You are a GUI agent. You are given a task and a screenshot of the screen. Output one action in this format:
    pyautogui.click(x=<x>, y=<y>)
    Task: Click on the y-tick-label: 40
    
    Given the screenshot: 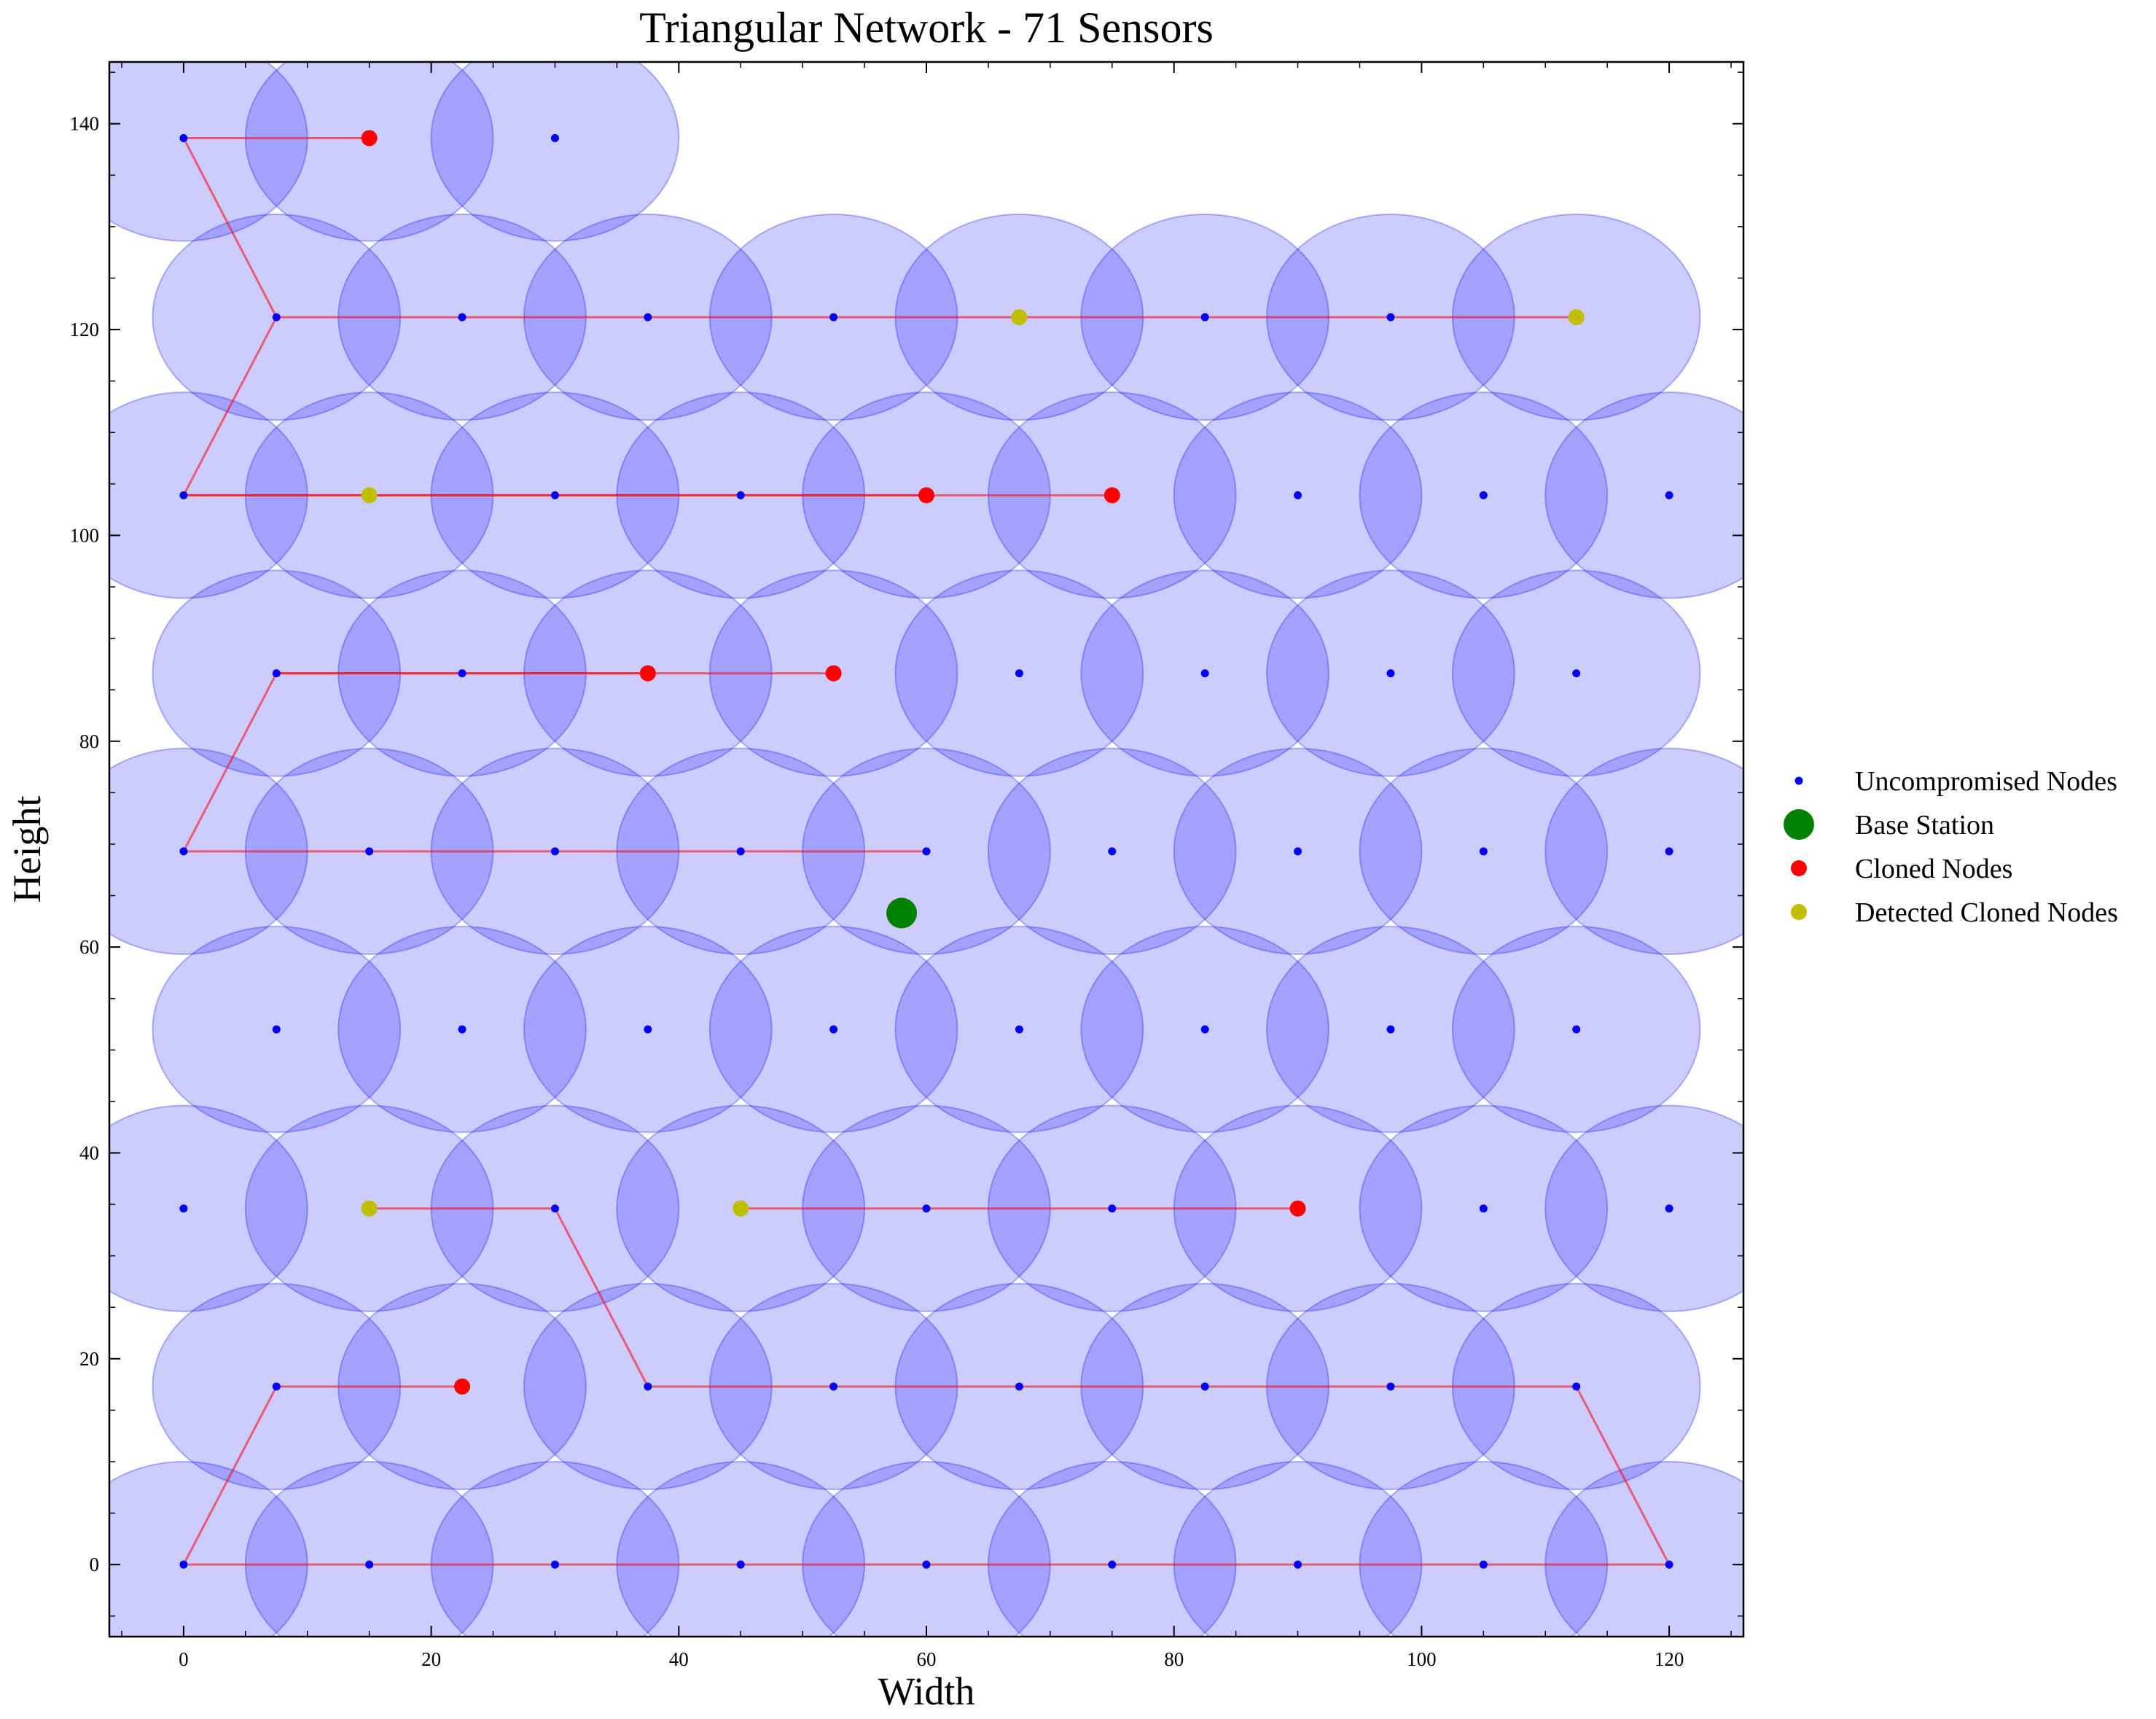 What is the action you would take?
    pyautogui.click(x=89, y=1152)
    